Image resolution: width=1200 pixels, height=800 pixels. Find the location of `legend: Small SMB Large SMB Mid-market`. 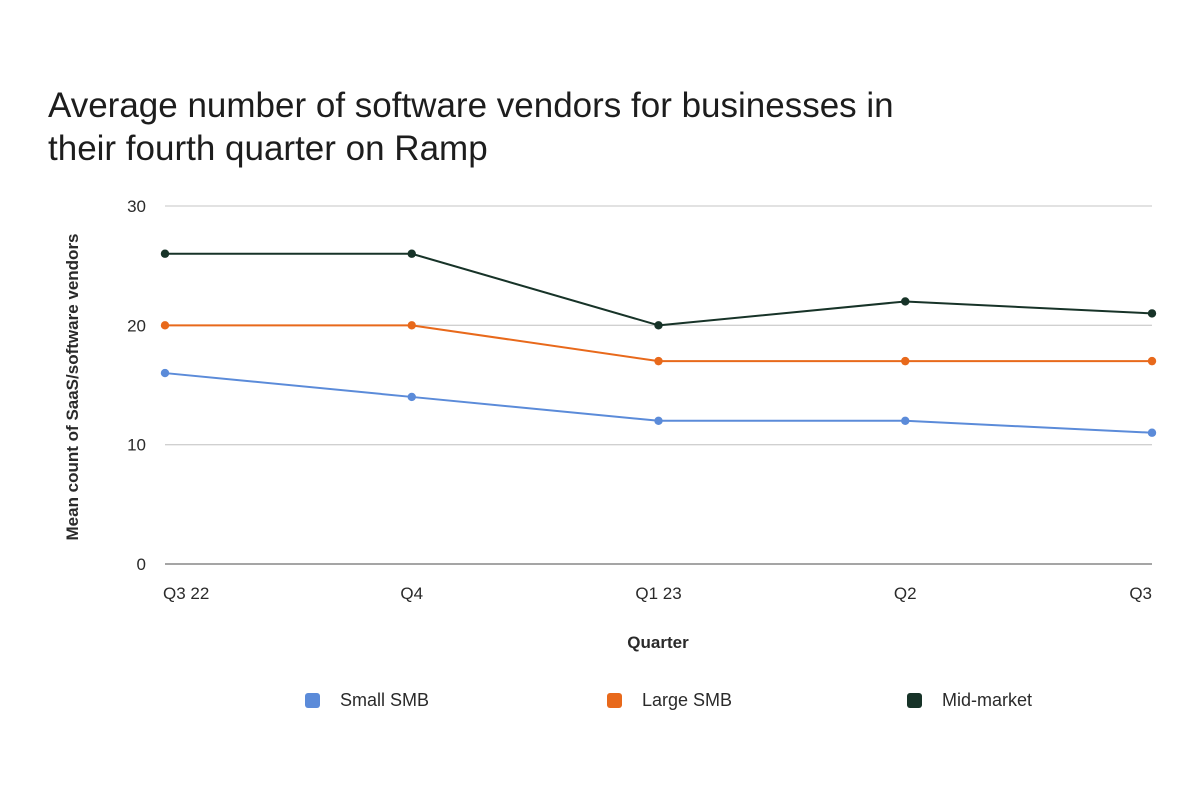

legend: Small SMB Large SMB Mid-market is located at coordinates (600, 700).